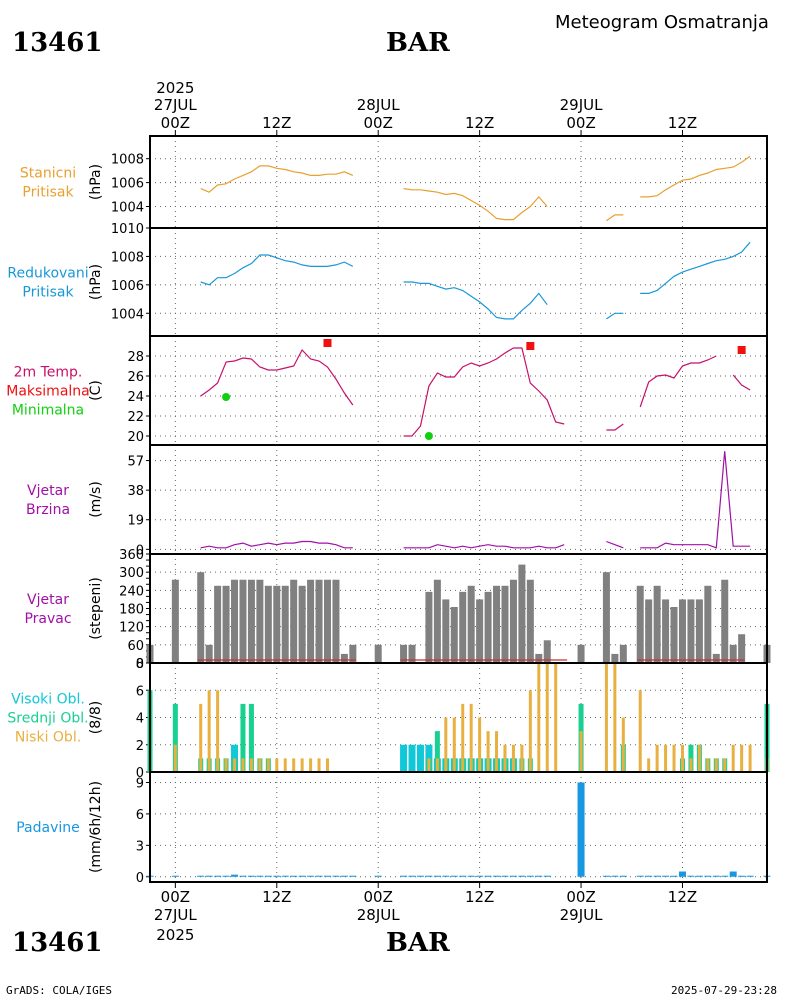 The width and height of the screenshot is (800, 1000). Describe the element at coordinates (724, 990) in the screenshot. I see `generation-timestamp: 2025-07-29-23:28` at that location.